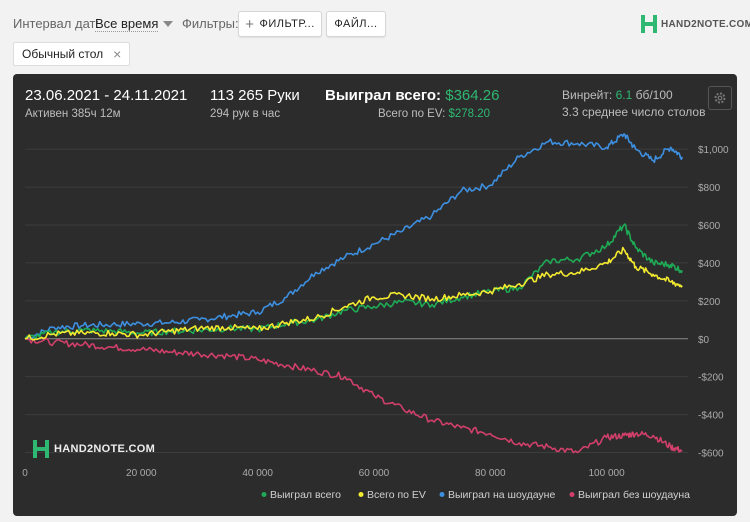 This screenshot has height=522, width=750. Describe the element at coordinates (705, 24) in the screenshot. I see `brand-logo-text: HAND2NOTE.COM` at that location.